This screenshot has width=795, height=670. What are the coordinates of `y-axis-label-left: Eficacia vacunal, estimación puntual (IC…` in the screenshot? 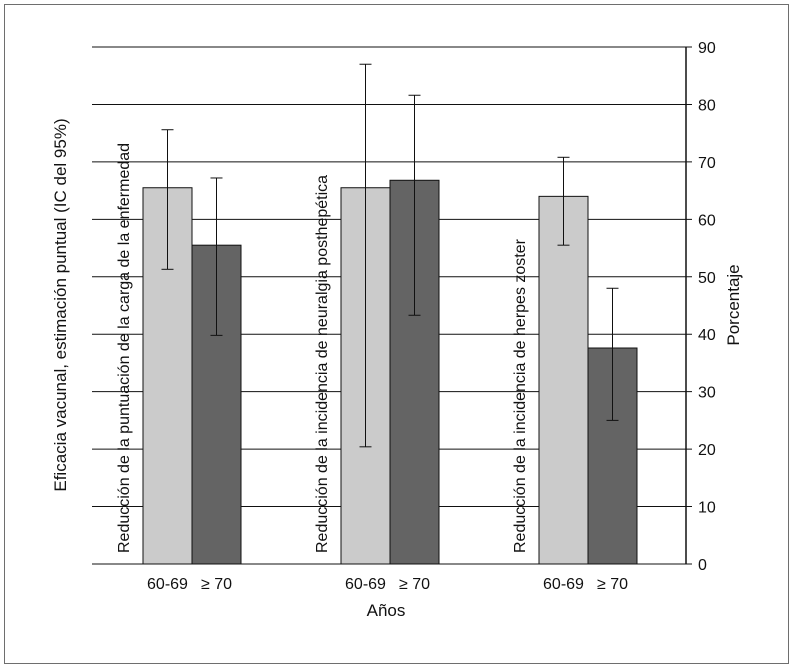 It's located at (60, 304).